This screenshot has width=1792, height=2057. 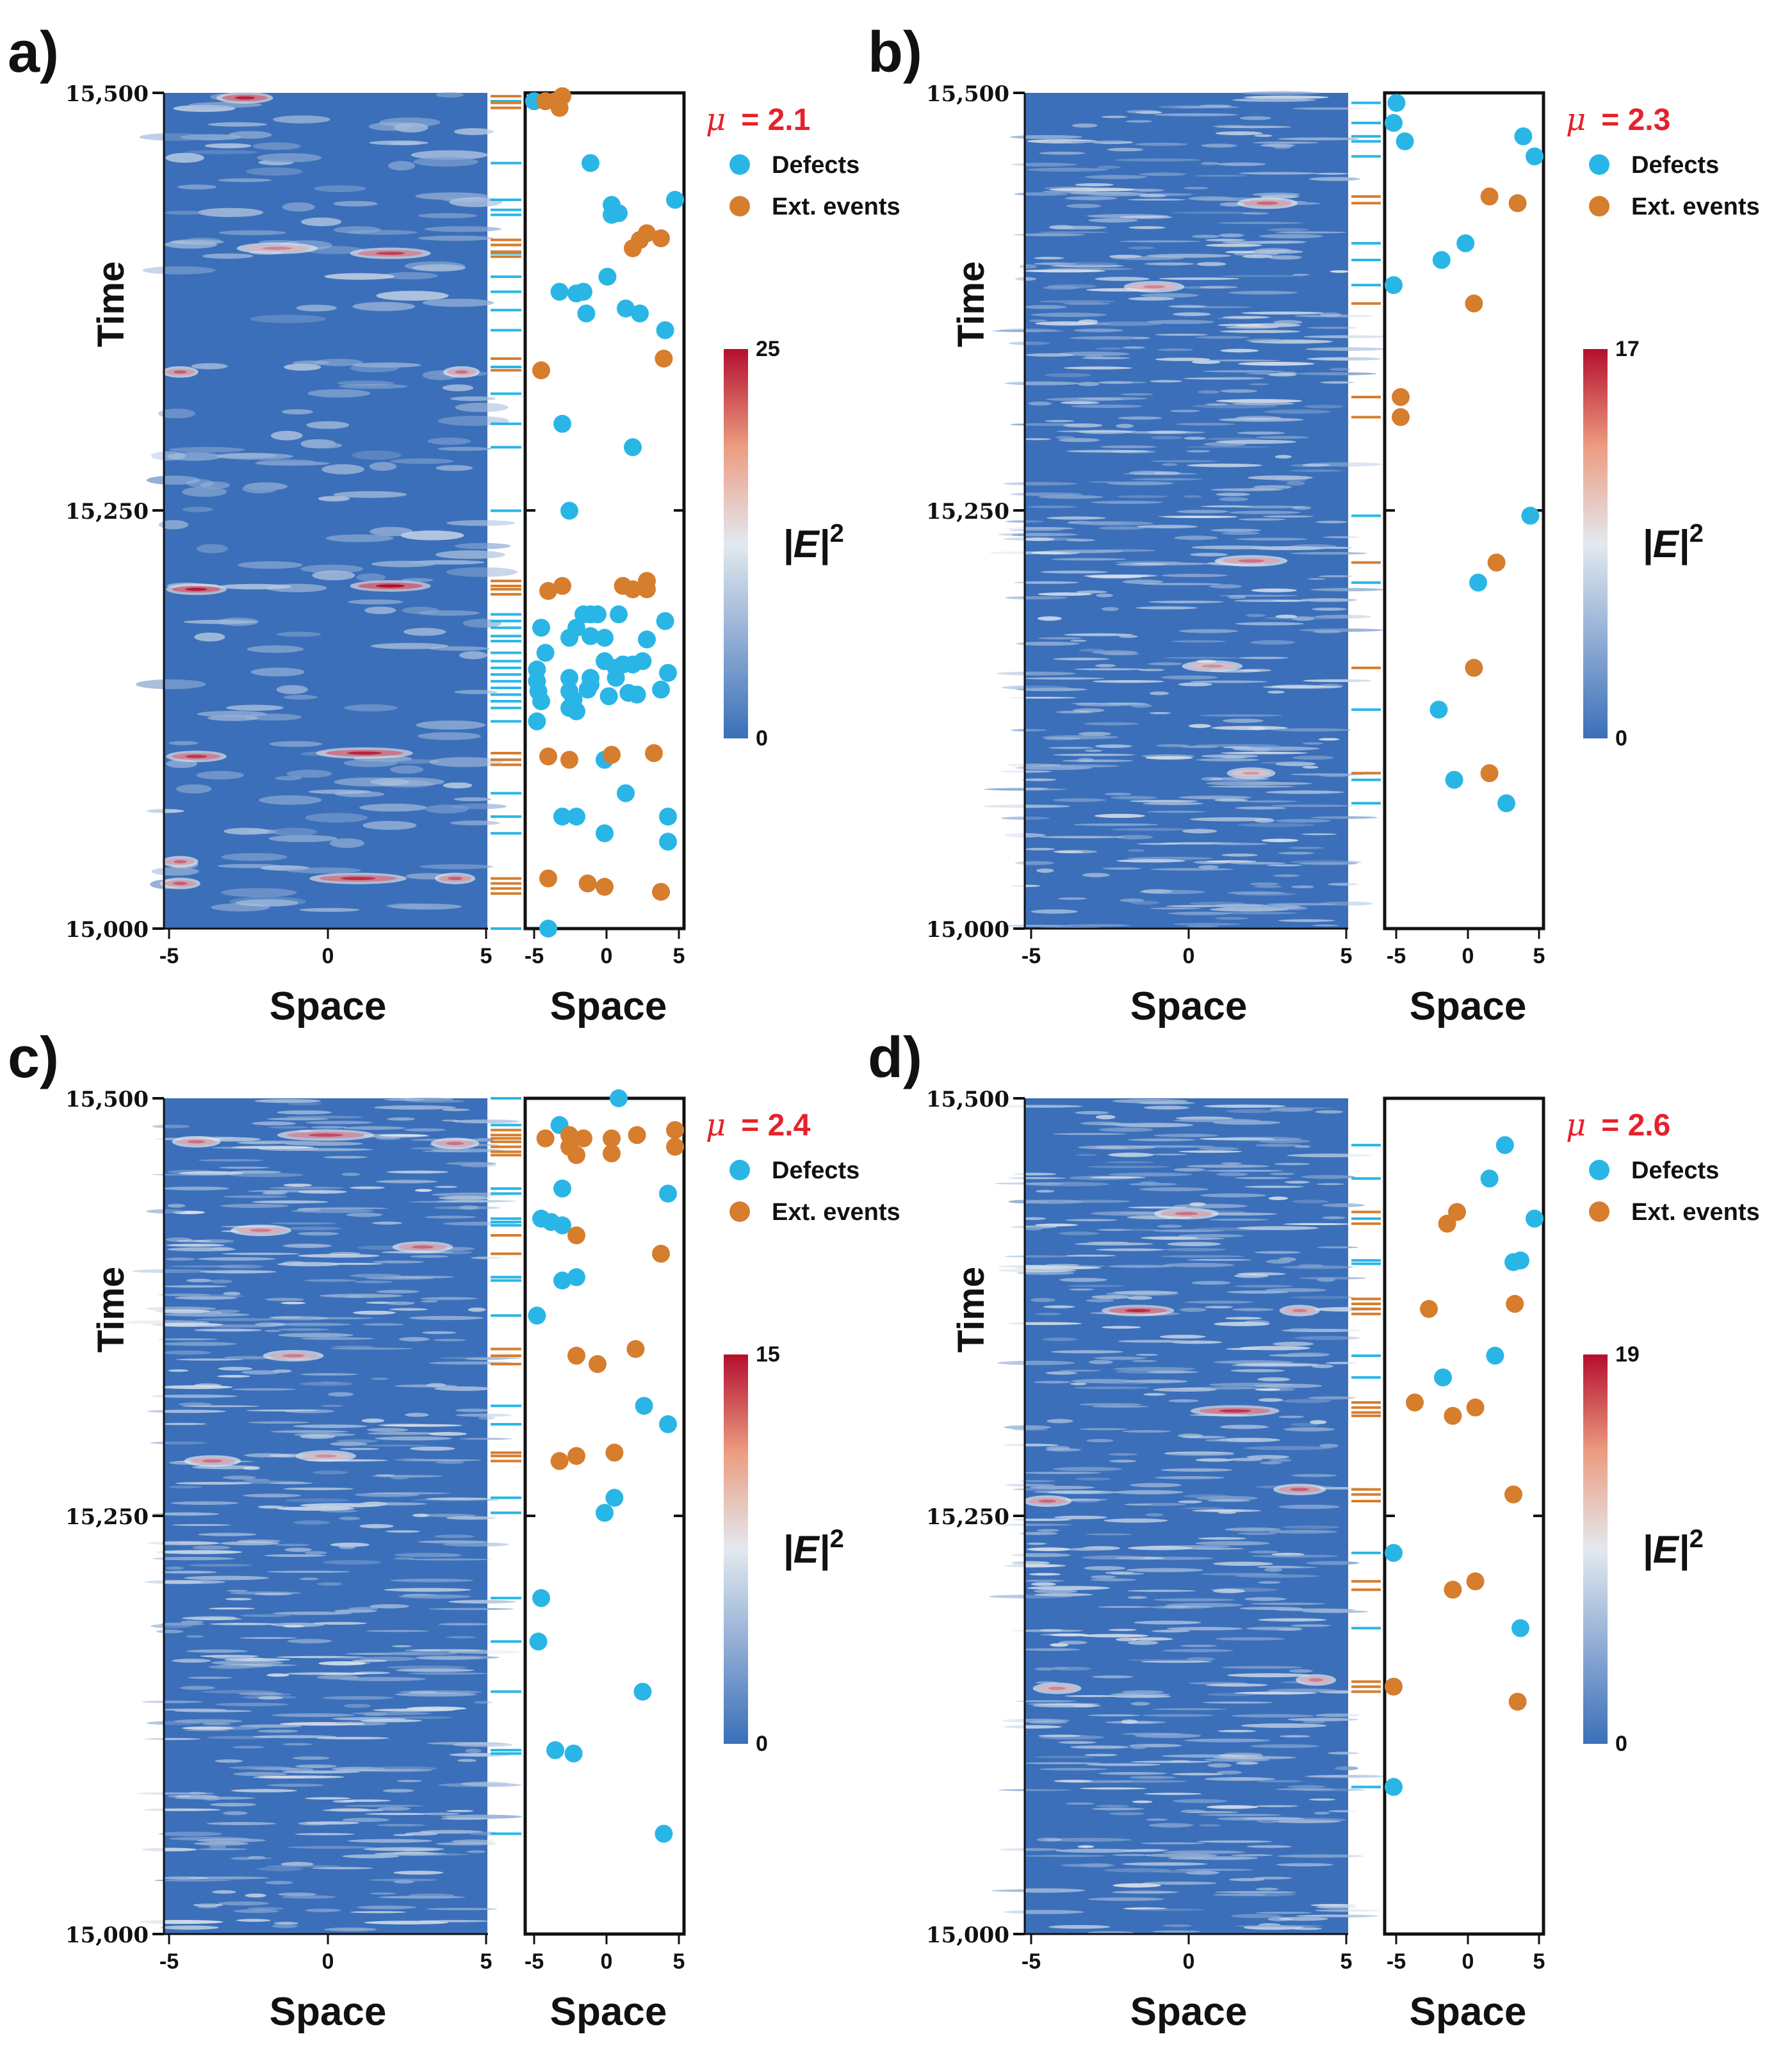 I want to click on heatmap-area, so click(x=324, y=1516).